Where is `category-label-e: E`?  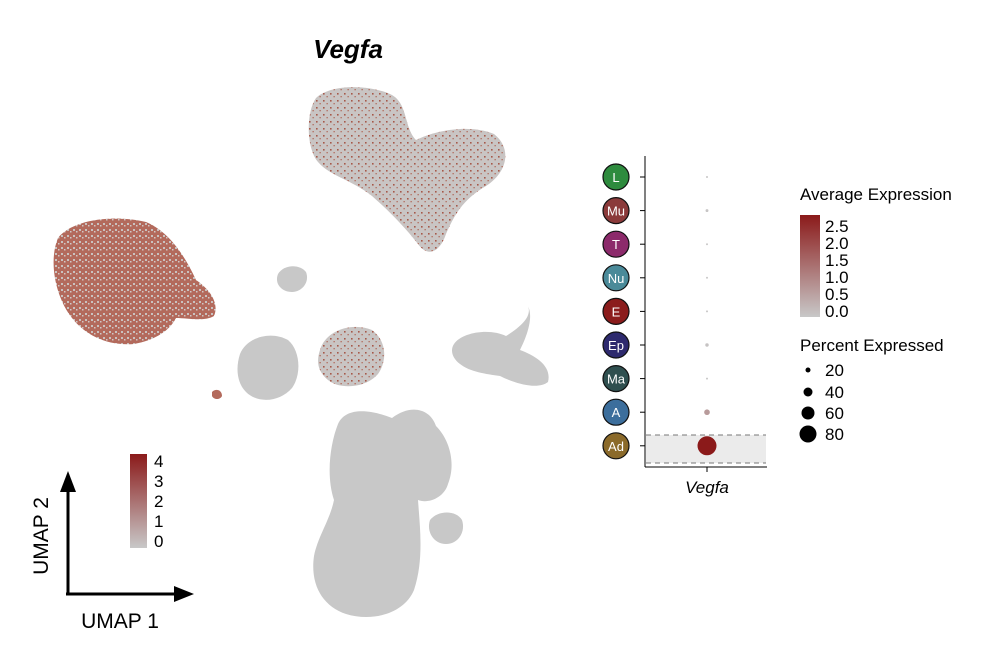 category-label-e: E is located at coordinates (616, 311).